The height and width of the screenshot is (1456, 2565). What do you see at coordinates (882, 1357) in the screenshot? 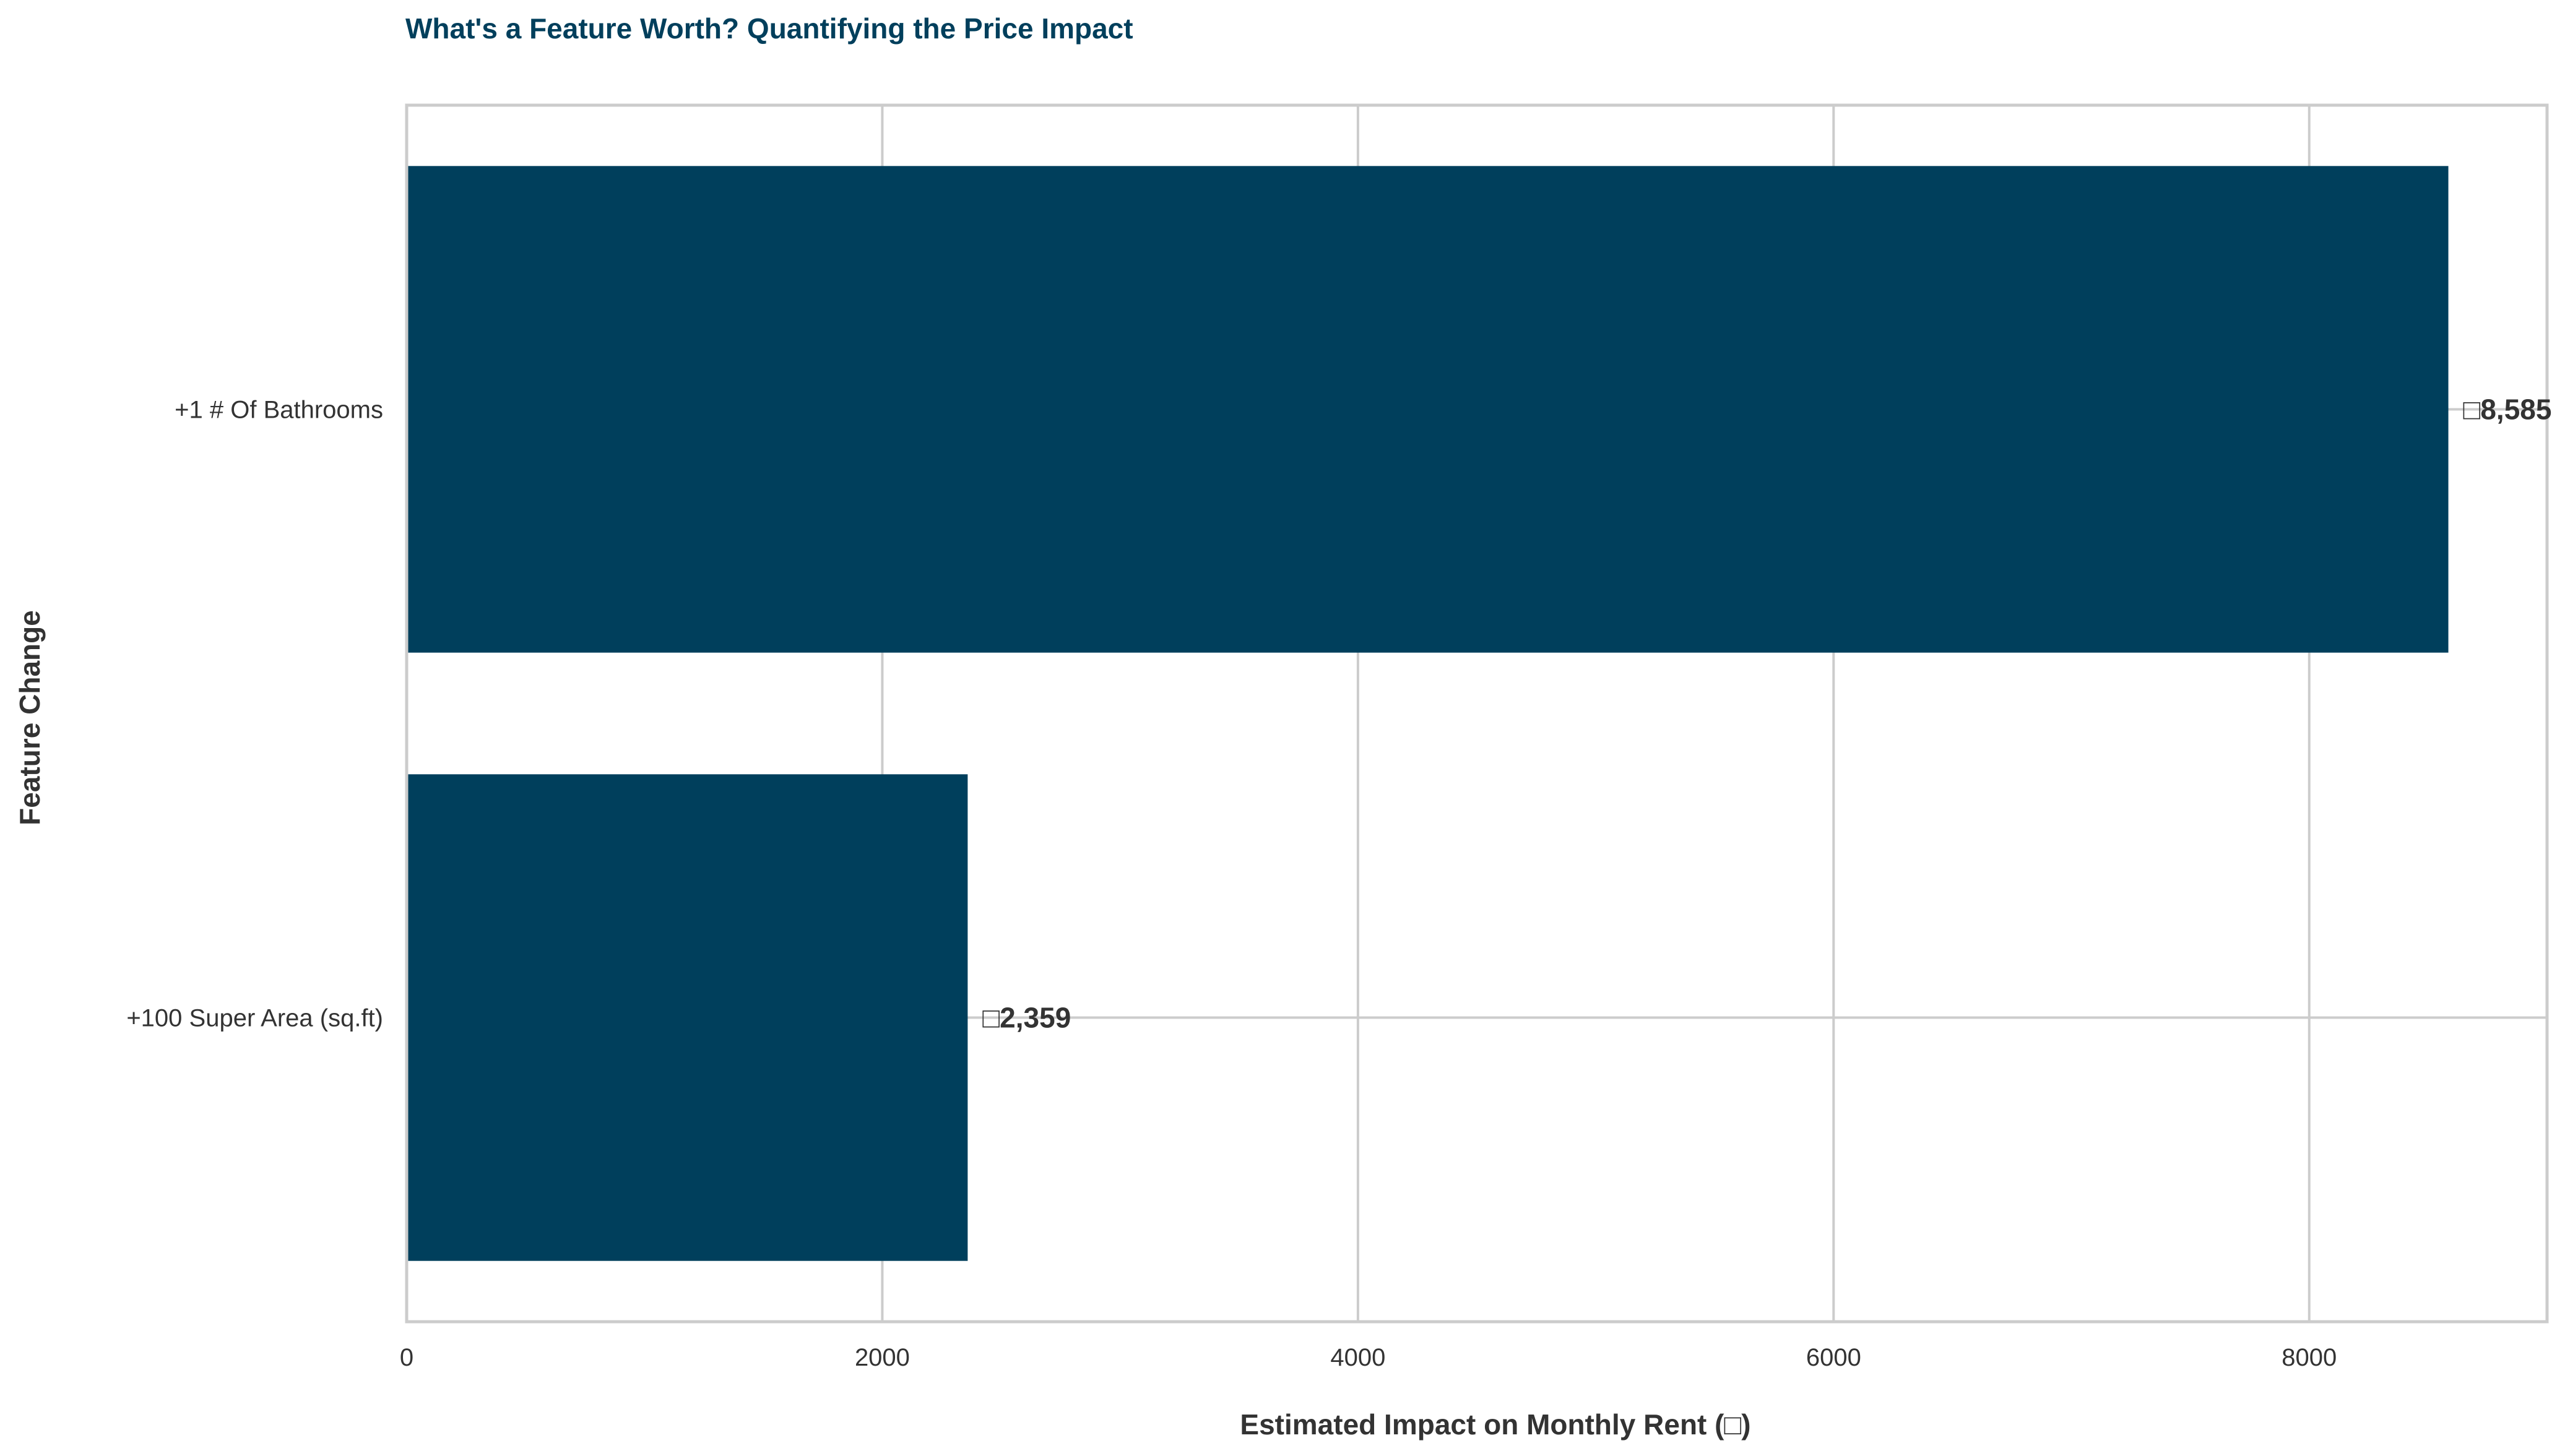
I see `x-tick-label: 2000` at bounding box center [882, 1357].